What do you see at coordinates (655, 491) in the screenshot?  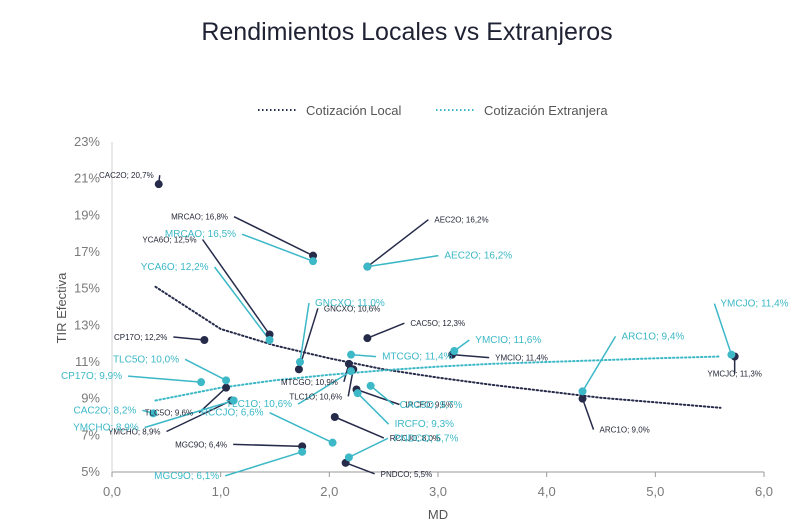 I see `x-tick-label: 5,0` at bounding box center [655, 491].